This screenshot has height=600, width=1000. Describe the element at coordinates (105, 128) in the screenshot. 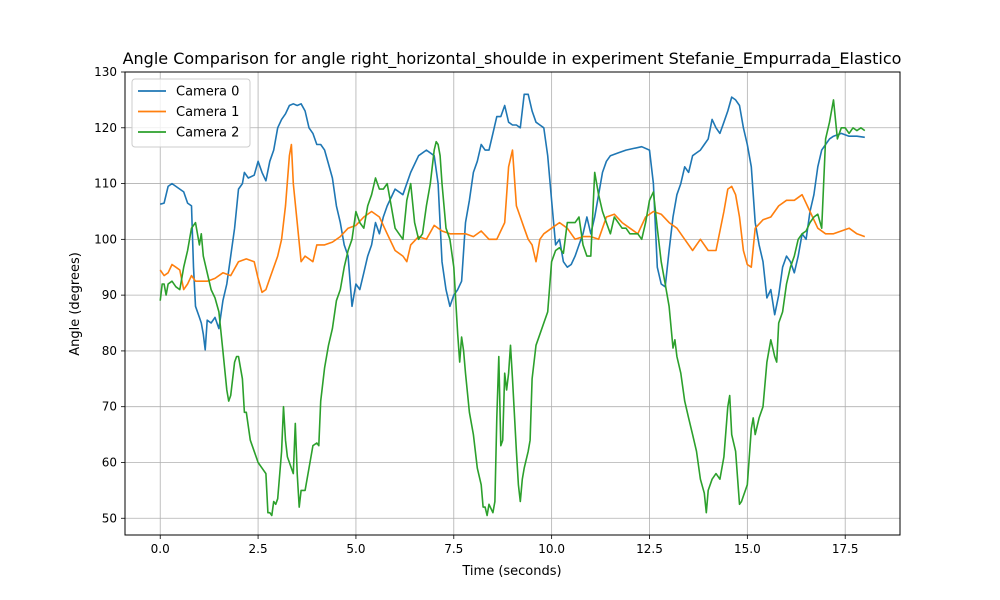

I see `y-tick-label: 120` at that location.